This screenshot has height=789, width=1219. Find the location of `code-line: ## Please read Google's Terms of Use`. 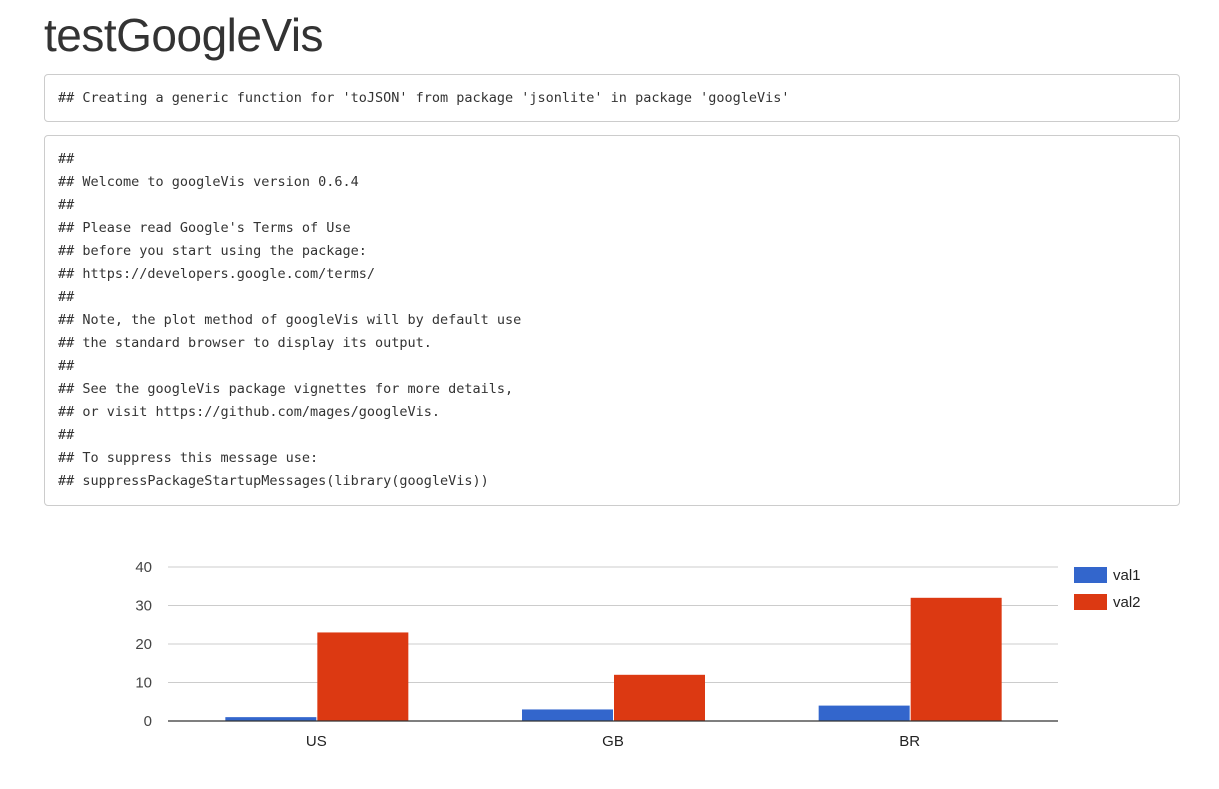

code-line: ## Please read Google's Terms of Use is located at coordinates (204, 228).